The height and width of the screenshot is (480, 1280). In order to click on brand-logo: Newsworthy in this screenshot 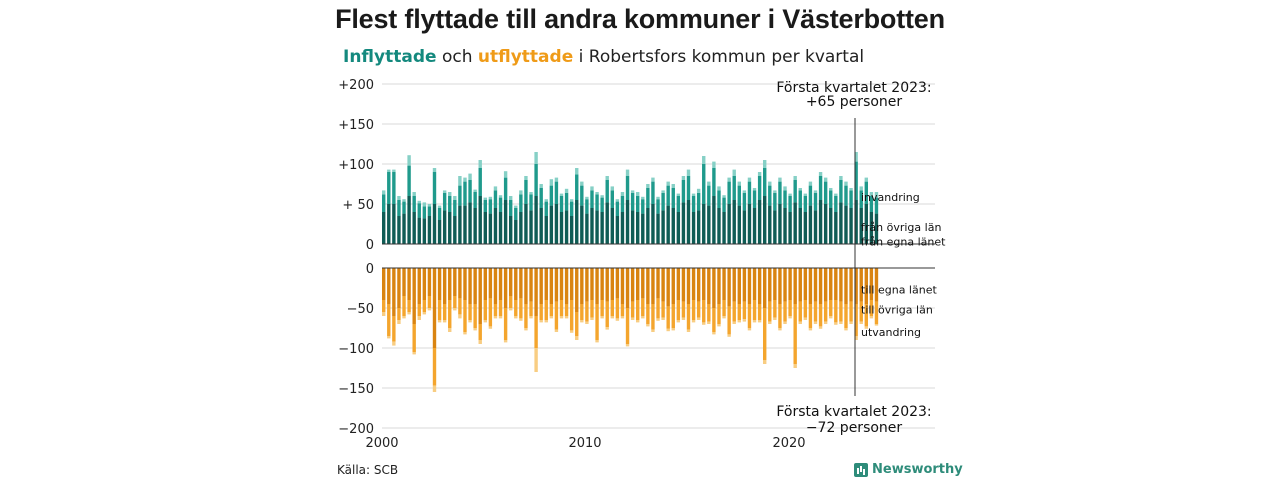, I will do `click(908, 469)`.